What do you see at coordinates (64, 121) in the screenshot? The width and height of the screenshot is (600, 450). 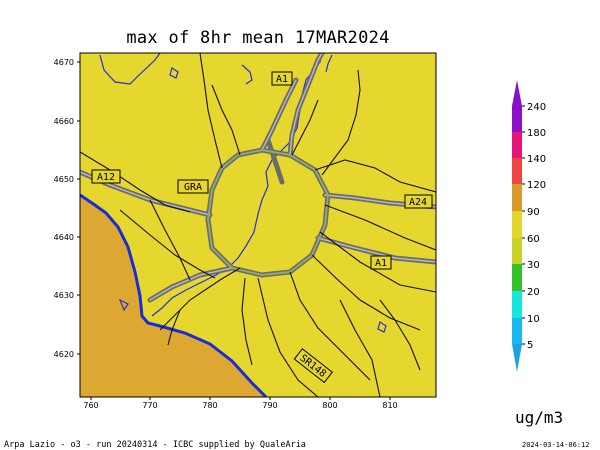 I see `y-tick-label: 4660` at bounding box center [64, 121].